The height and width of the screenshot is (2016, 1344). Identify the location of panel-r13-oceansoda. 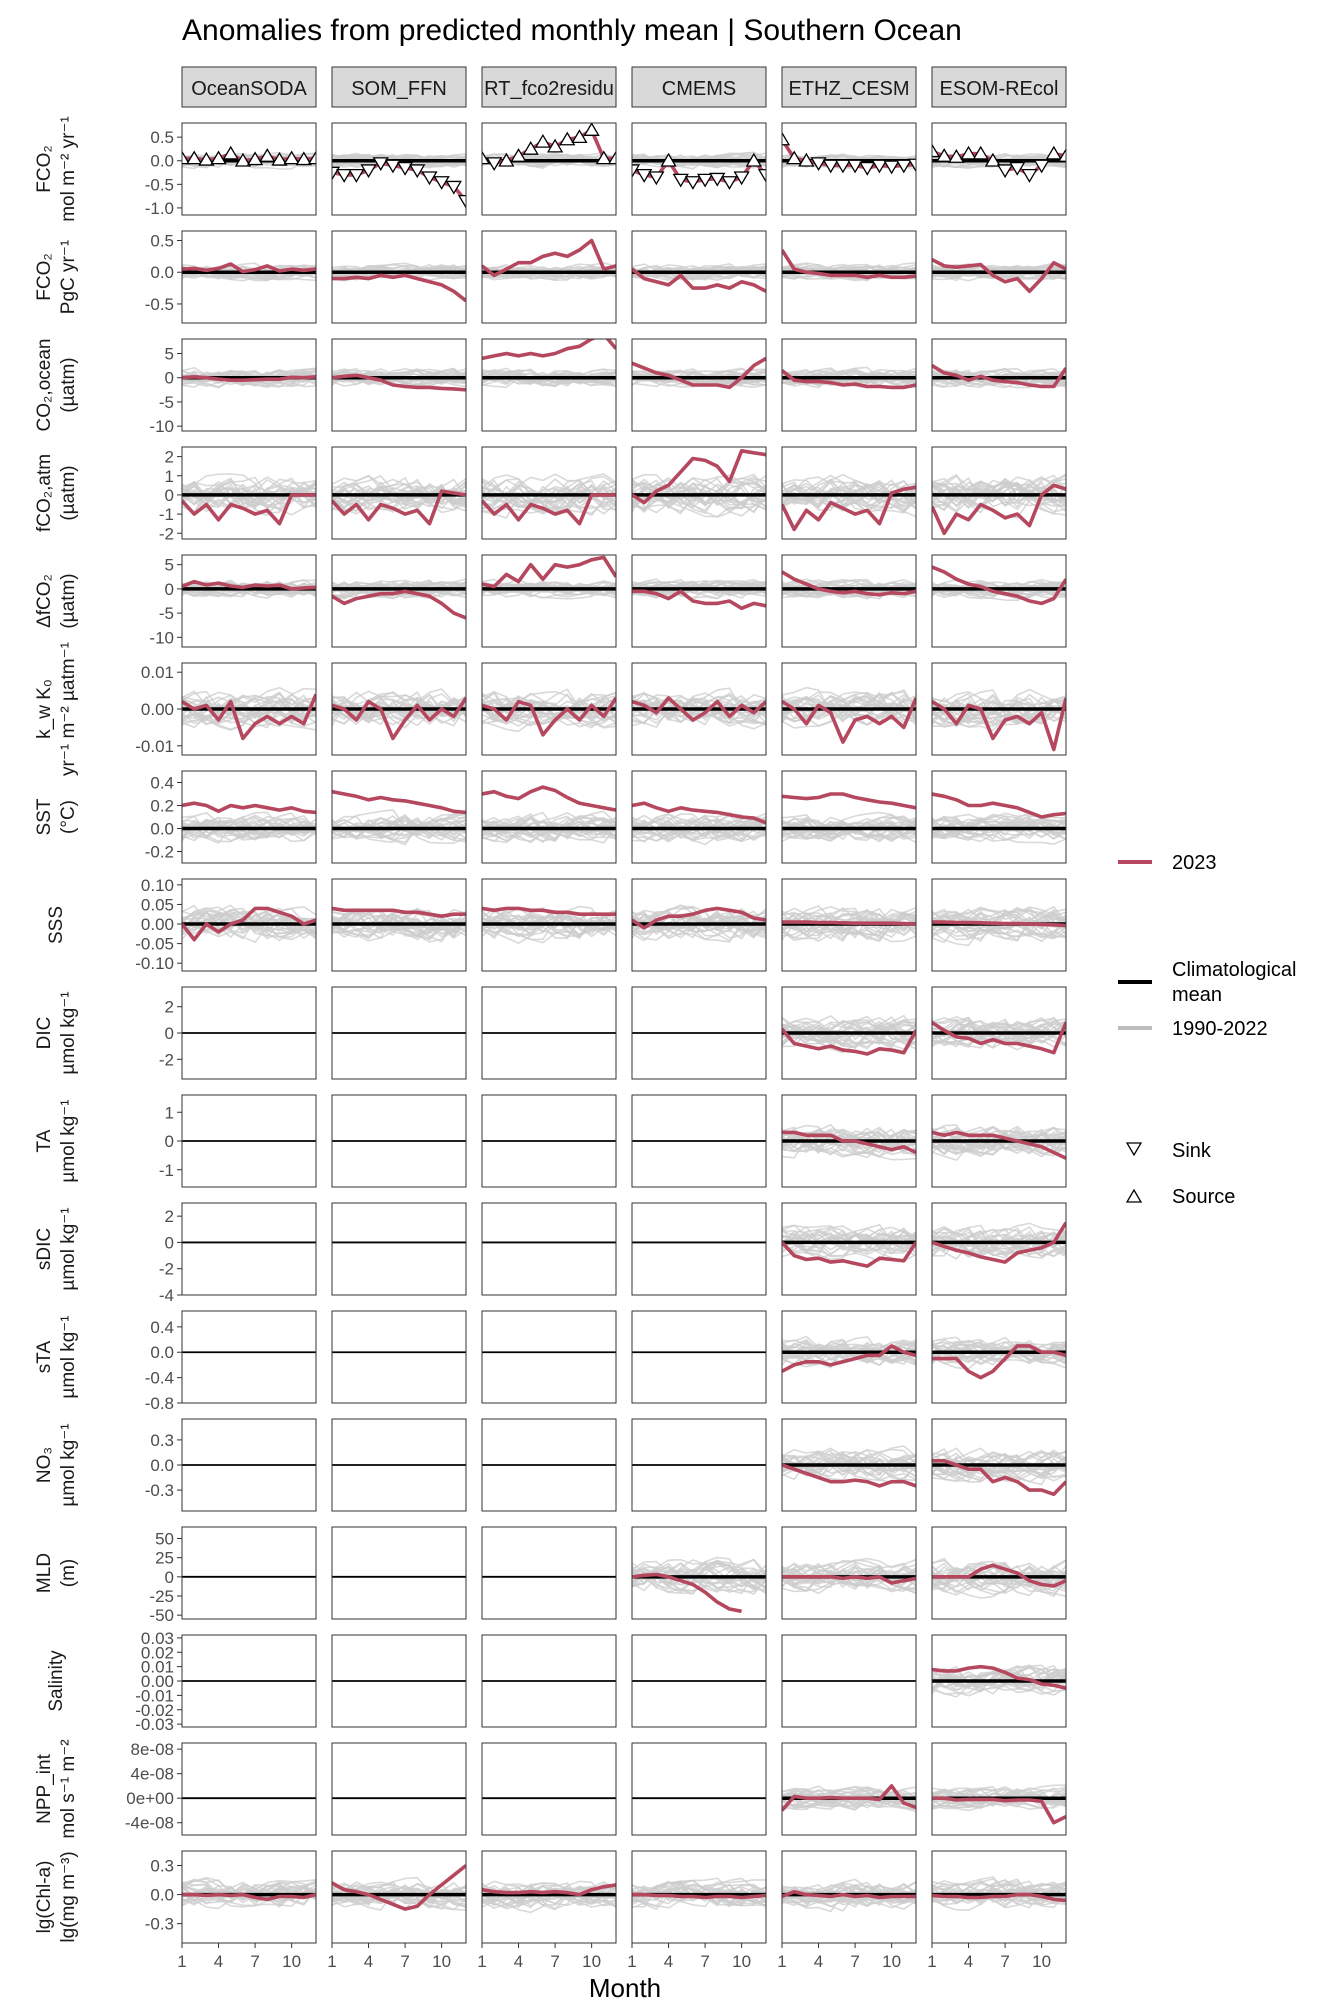
(249, 1573).